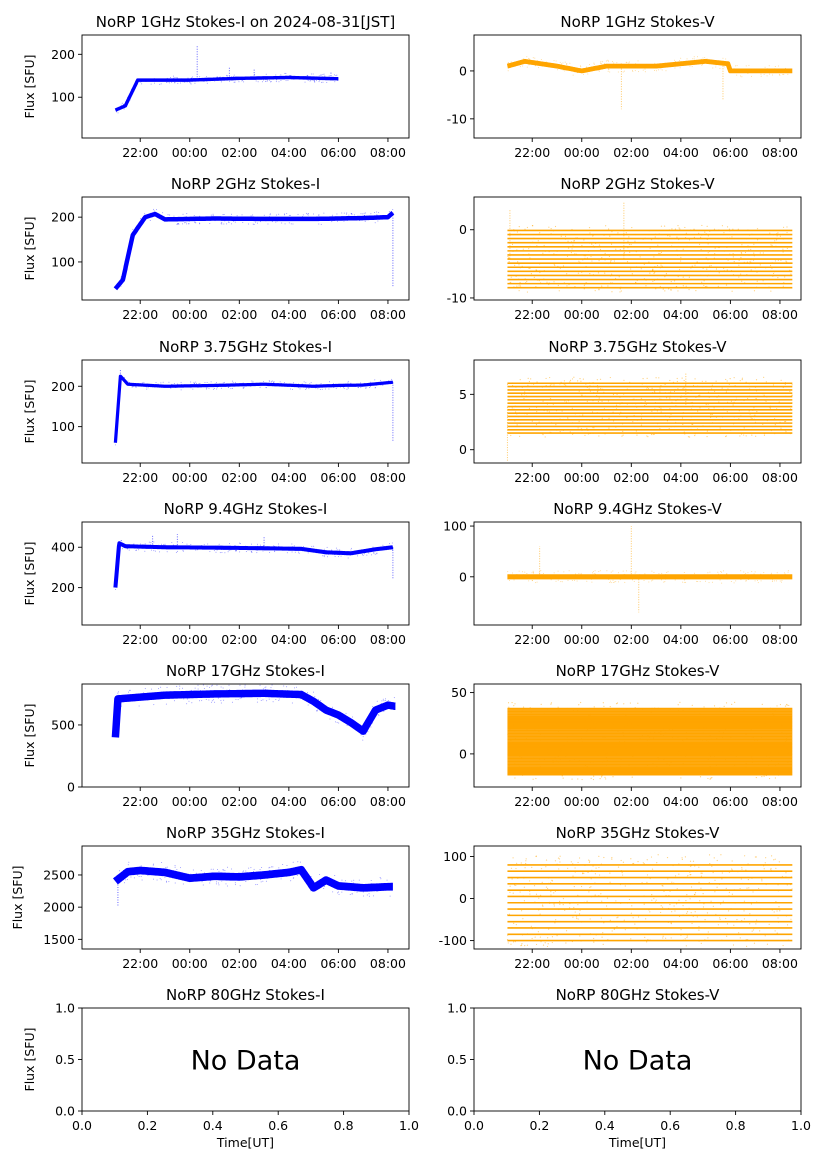 The image size is (827, 1169). What do you see at coordinates (463, 753) in the screenshot?
I see `y-tick-label: 0` at bounding box center [463, 753].